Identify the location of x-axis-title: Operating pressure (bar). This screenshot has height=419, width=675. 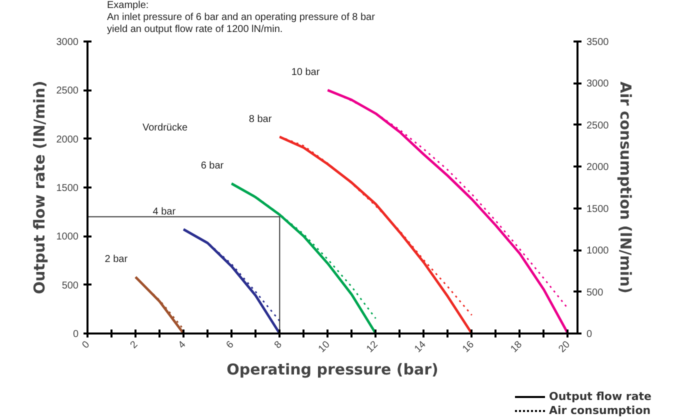
(332, 369).